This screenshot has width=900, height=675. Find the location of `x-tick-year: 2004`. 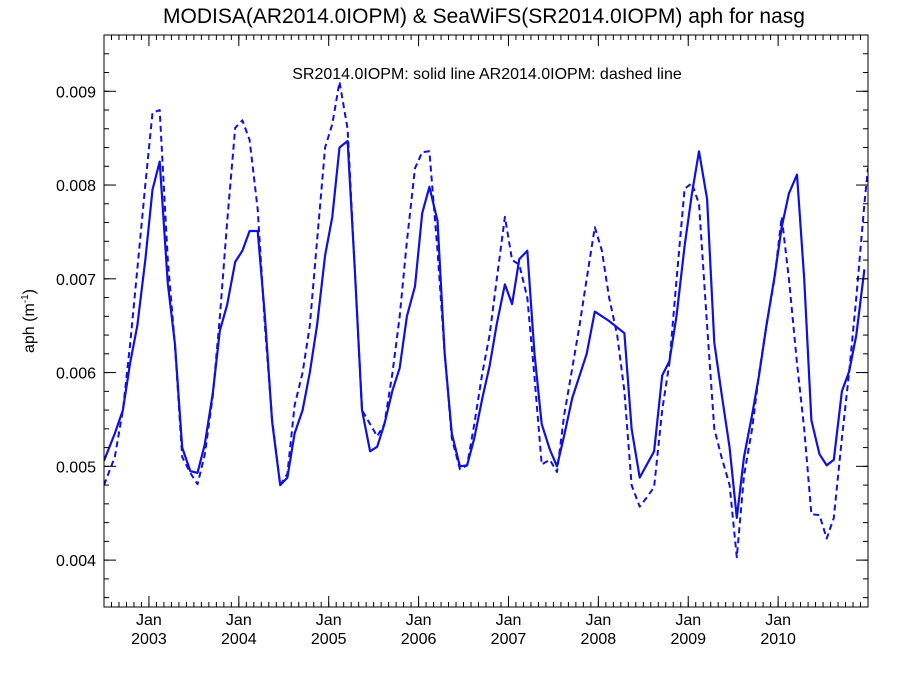

x-tick-year: 2004 is located at coordinates (239, 639).